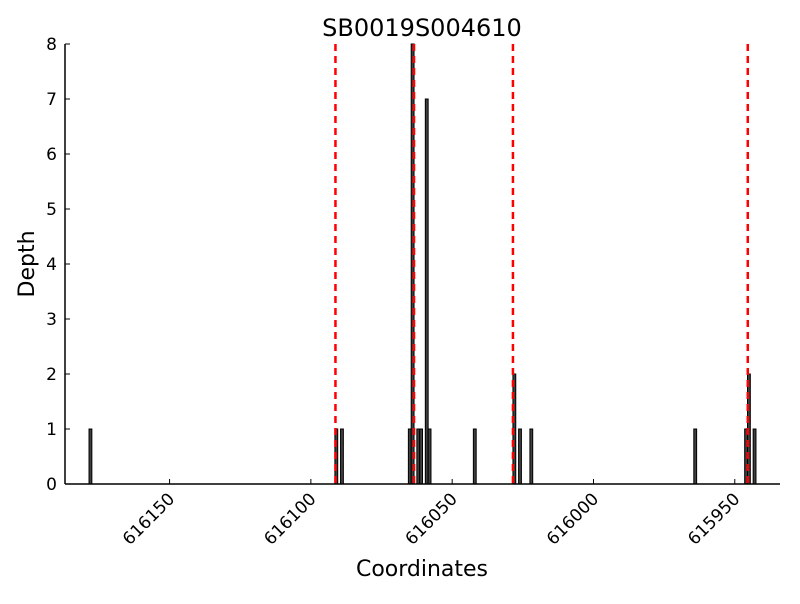  What do you see at coordinates (51, 265) in the screenshot?
I see `y-tick-label-4: 4` at bounding box center [51, 265].